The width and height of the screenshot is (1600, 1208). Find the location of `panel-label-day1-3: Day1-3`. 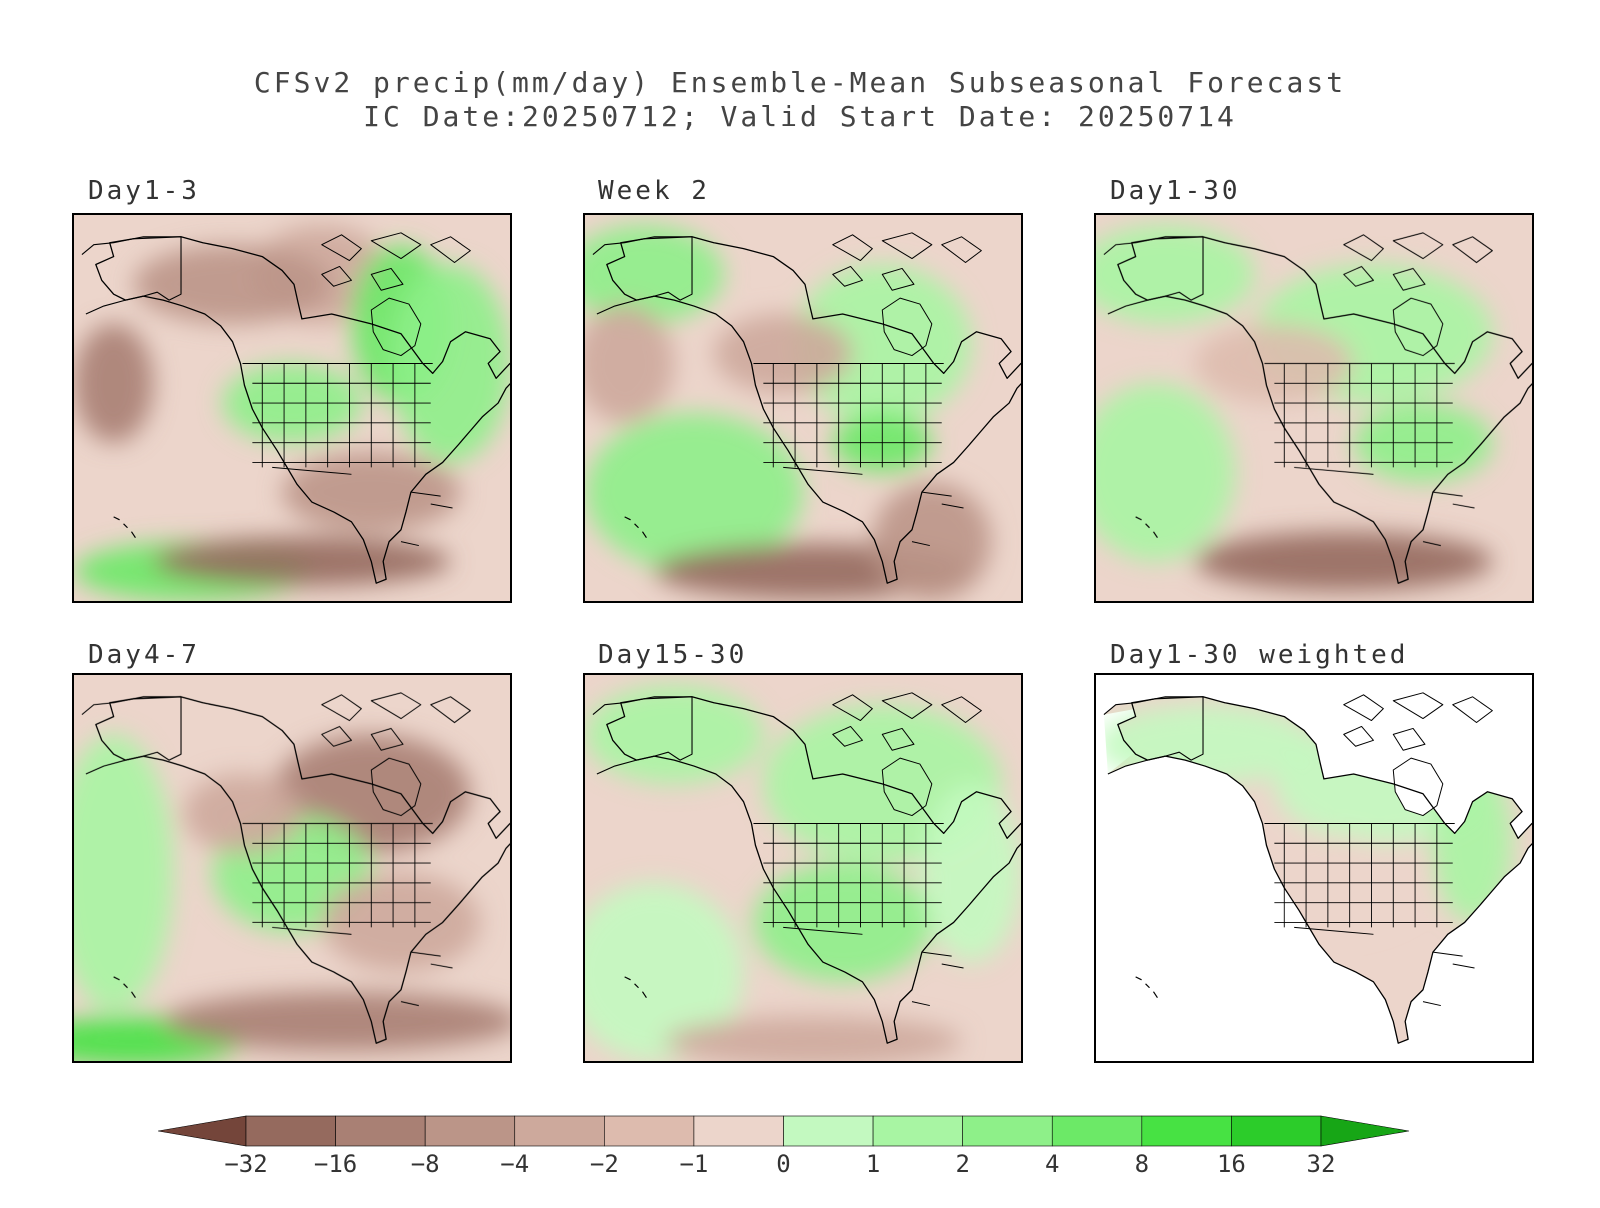

panel-label-day1-3: Day1-3 is located at coordinates (144, 191).